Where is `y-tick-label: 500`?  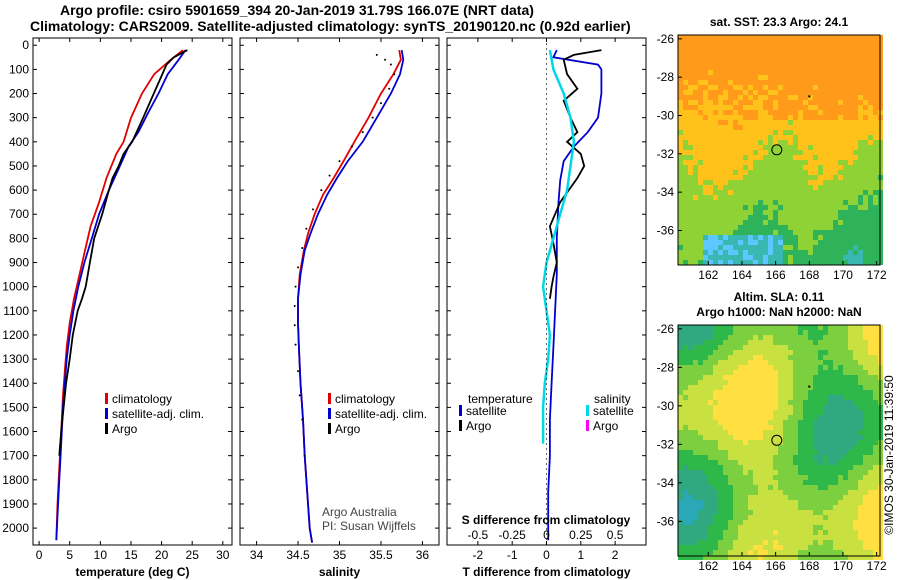
y-tick-label: 500 is located at coordinates (19, 166).